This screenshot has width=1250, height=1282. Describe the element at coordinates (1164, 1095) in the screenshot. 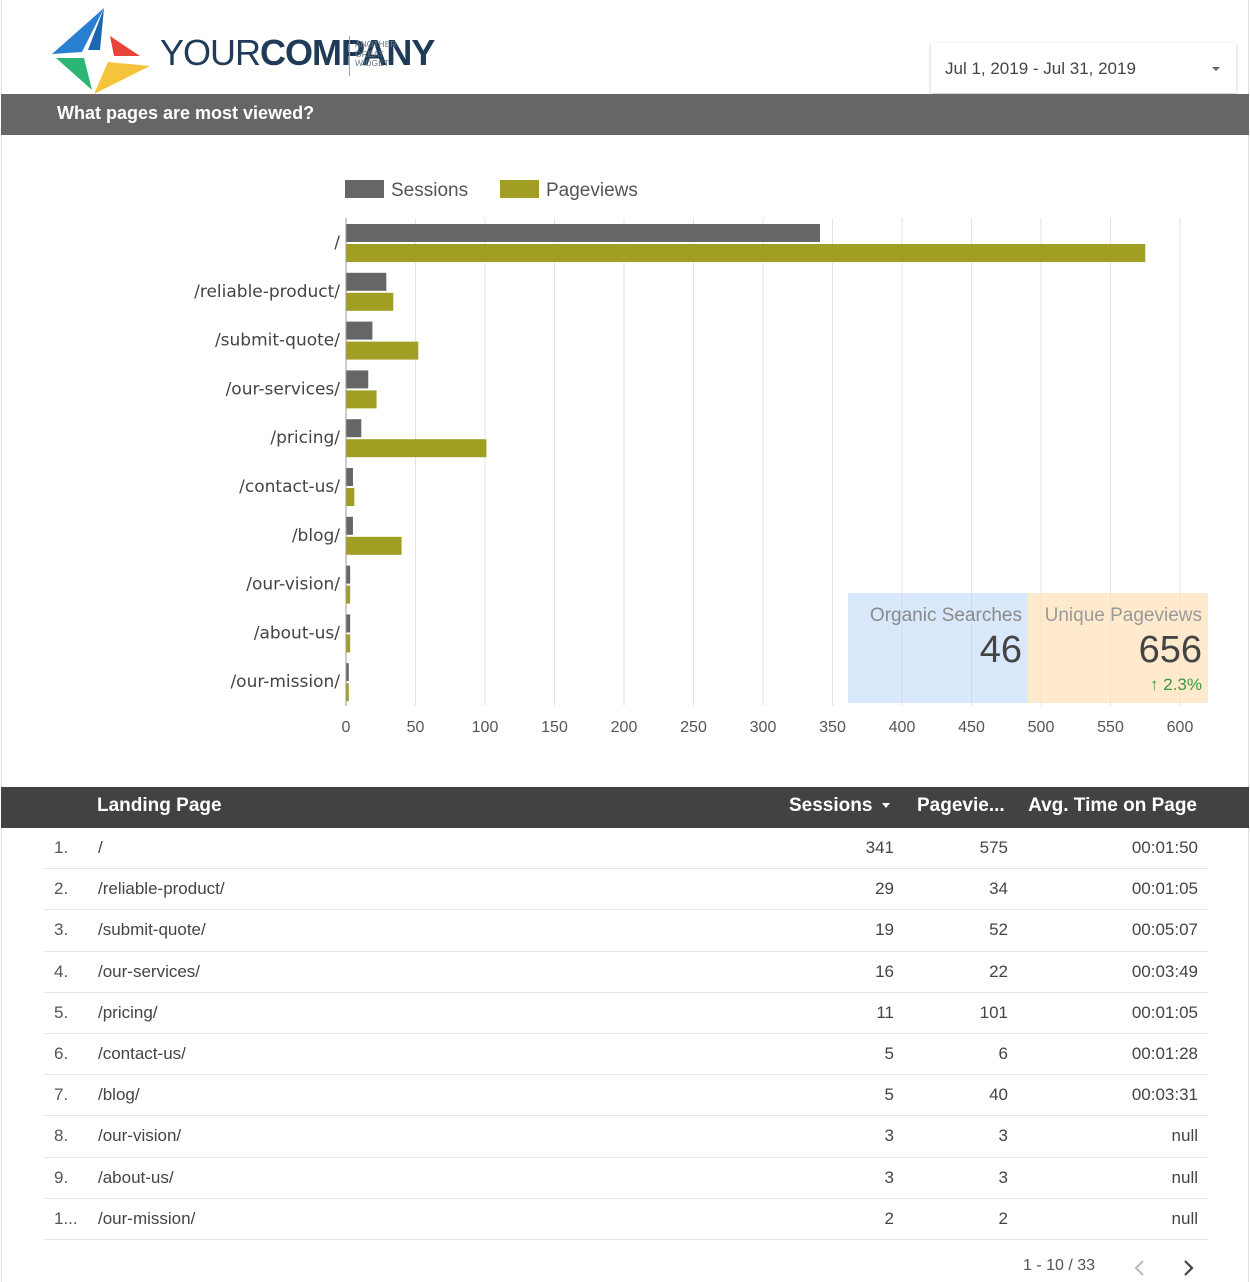

I see `row-avg-time: 00:03:31` at that location.